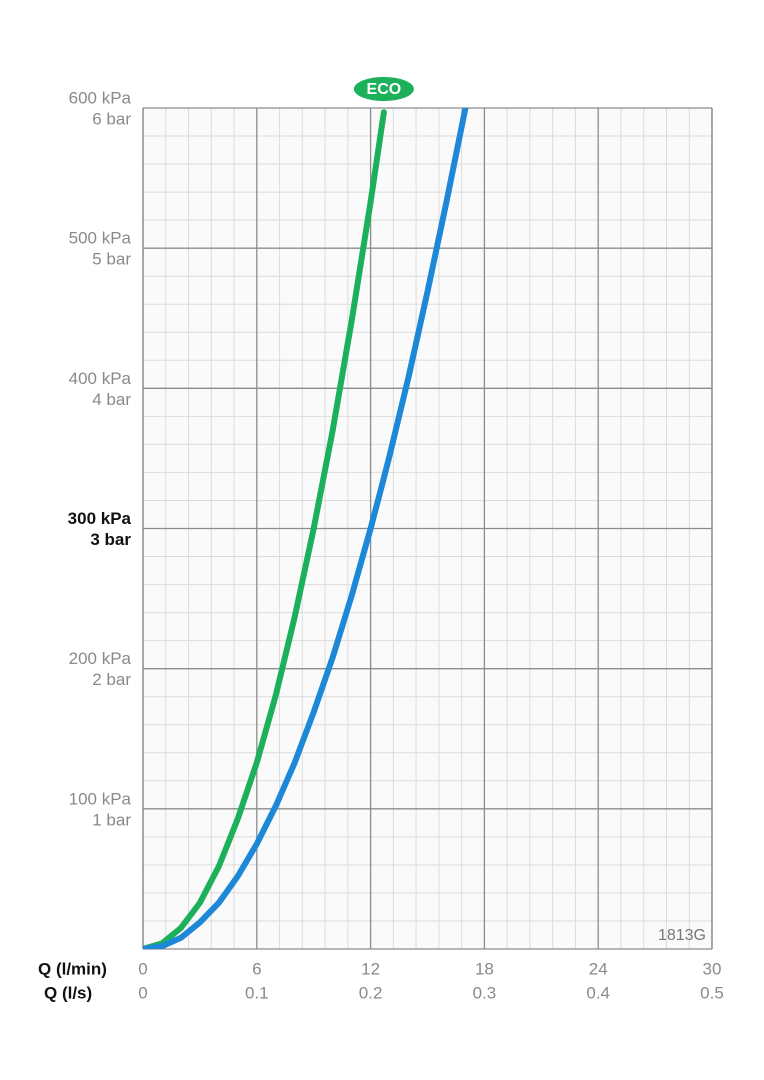 The height and width of the screenshot is (1080, 764). What do you see at coordinates (111, 259) in the screenshot?
I see `y-tick-bar-label: 5 bar` at bounding box center [111, 259].